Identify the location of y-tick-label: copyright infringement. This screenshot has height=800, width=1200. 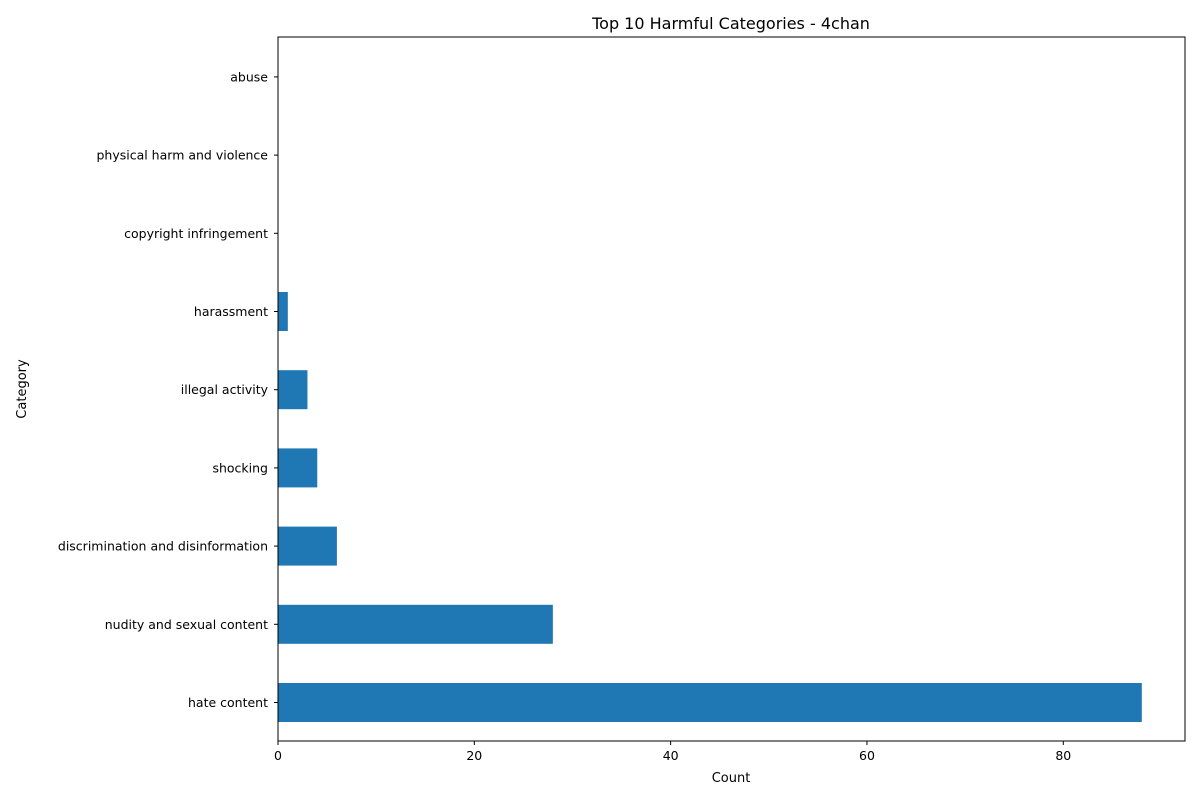
(196, 233).